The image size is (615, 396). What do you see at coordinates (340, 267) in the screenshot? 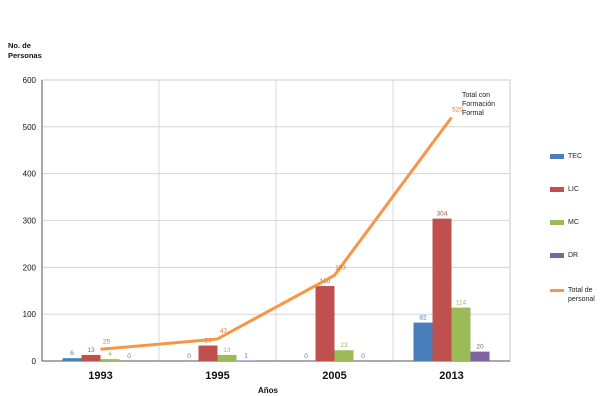
I see `line-data-label: 183` at bounding box center [340, 267].